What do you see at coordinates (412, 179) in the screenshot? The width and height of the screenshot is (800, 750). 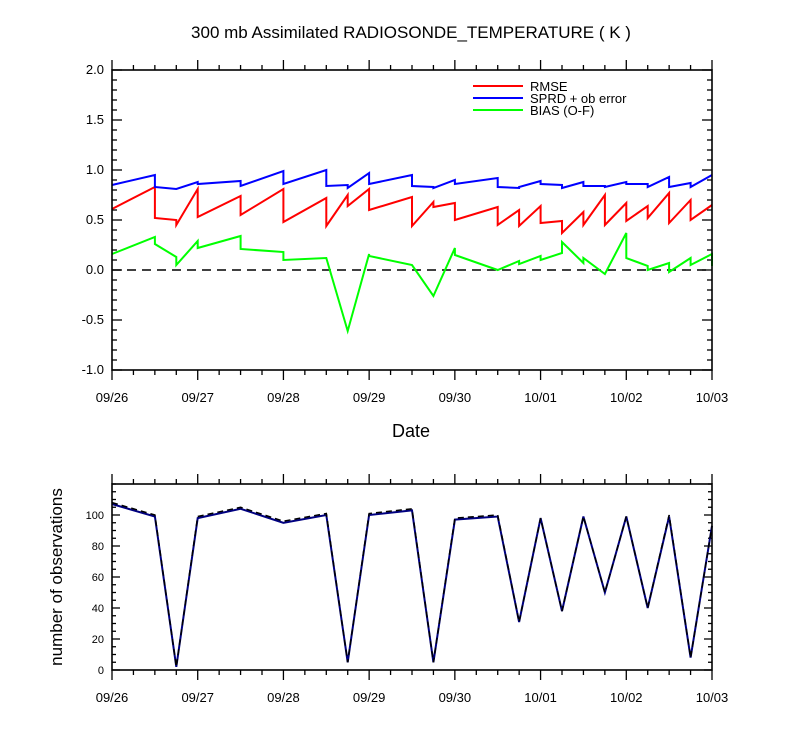 I see `series-line-sprd-ob-error` at bounding box center [412, 179].